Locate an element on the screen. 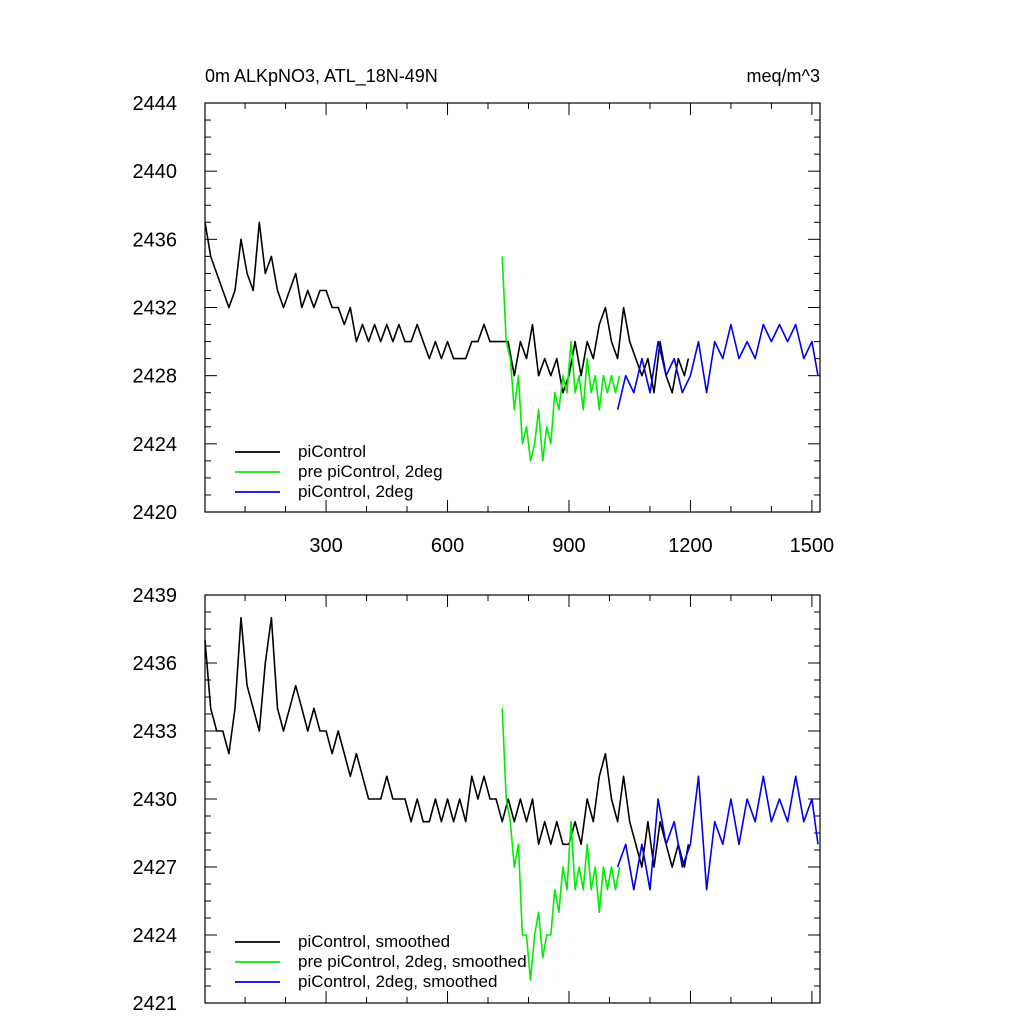 This screenshot has width=1024, height=1024. legend-label: piControl, 2deg is located at coordinates (355, 491).